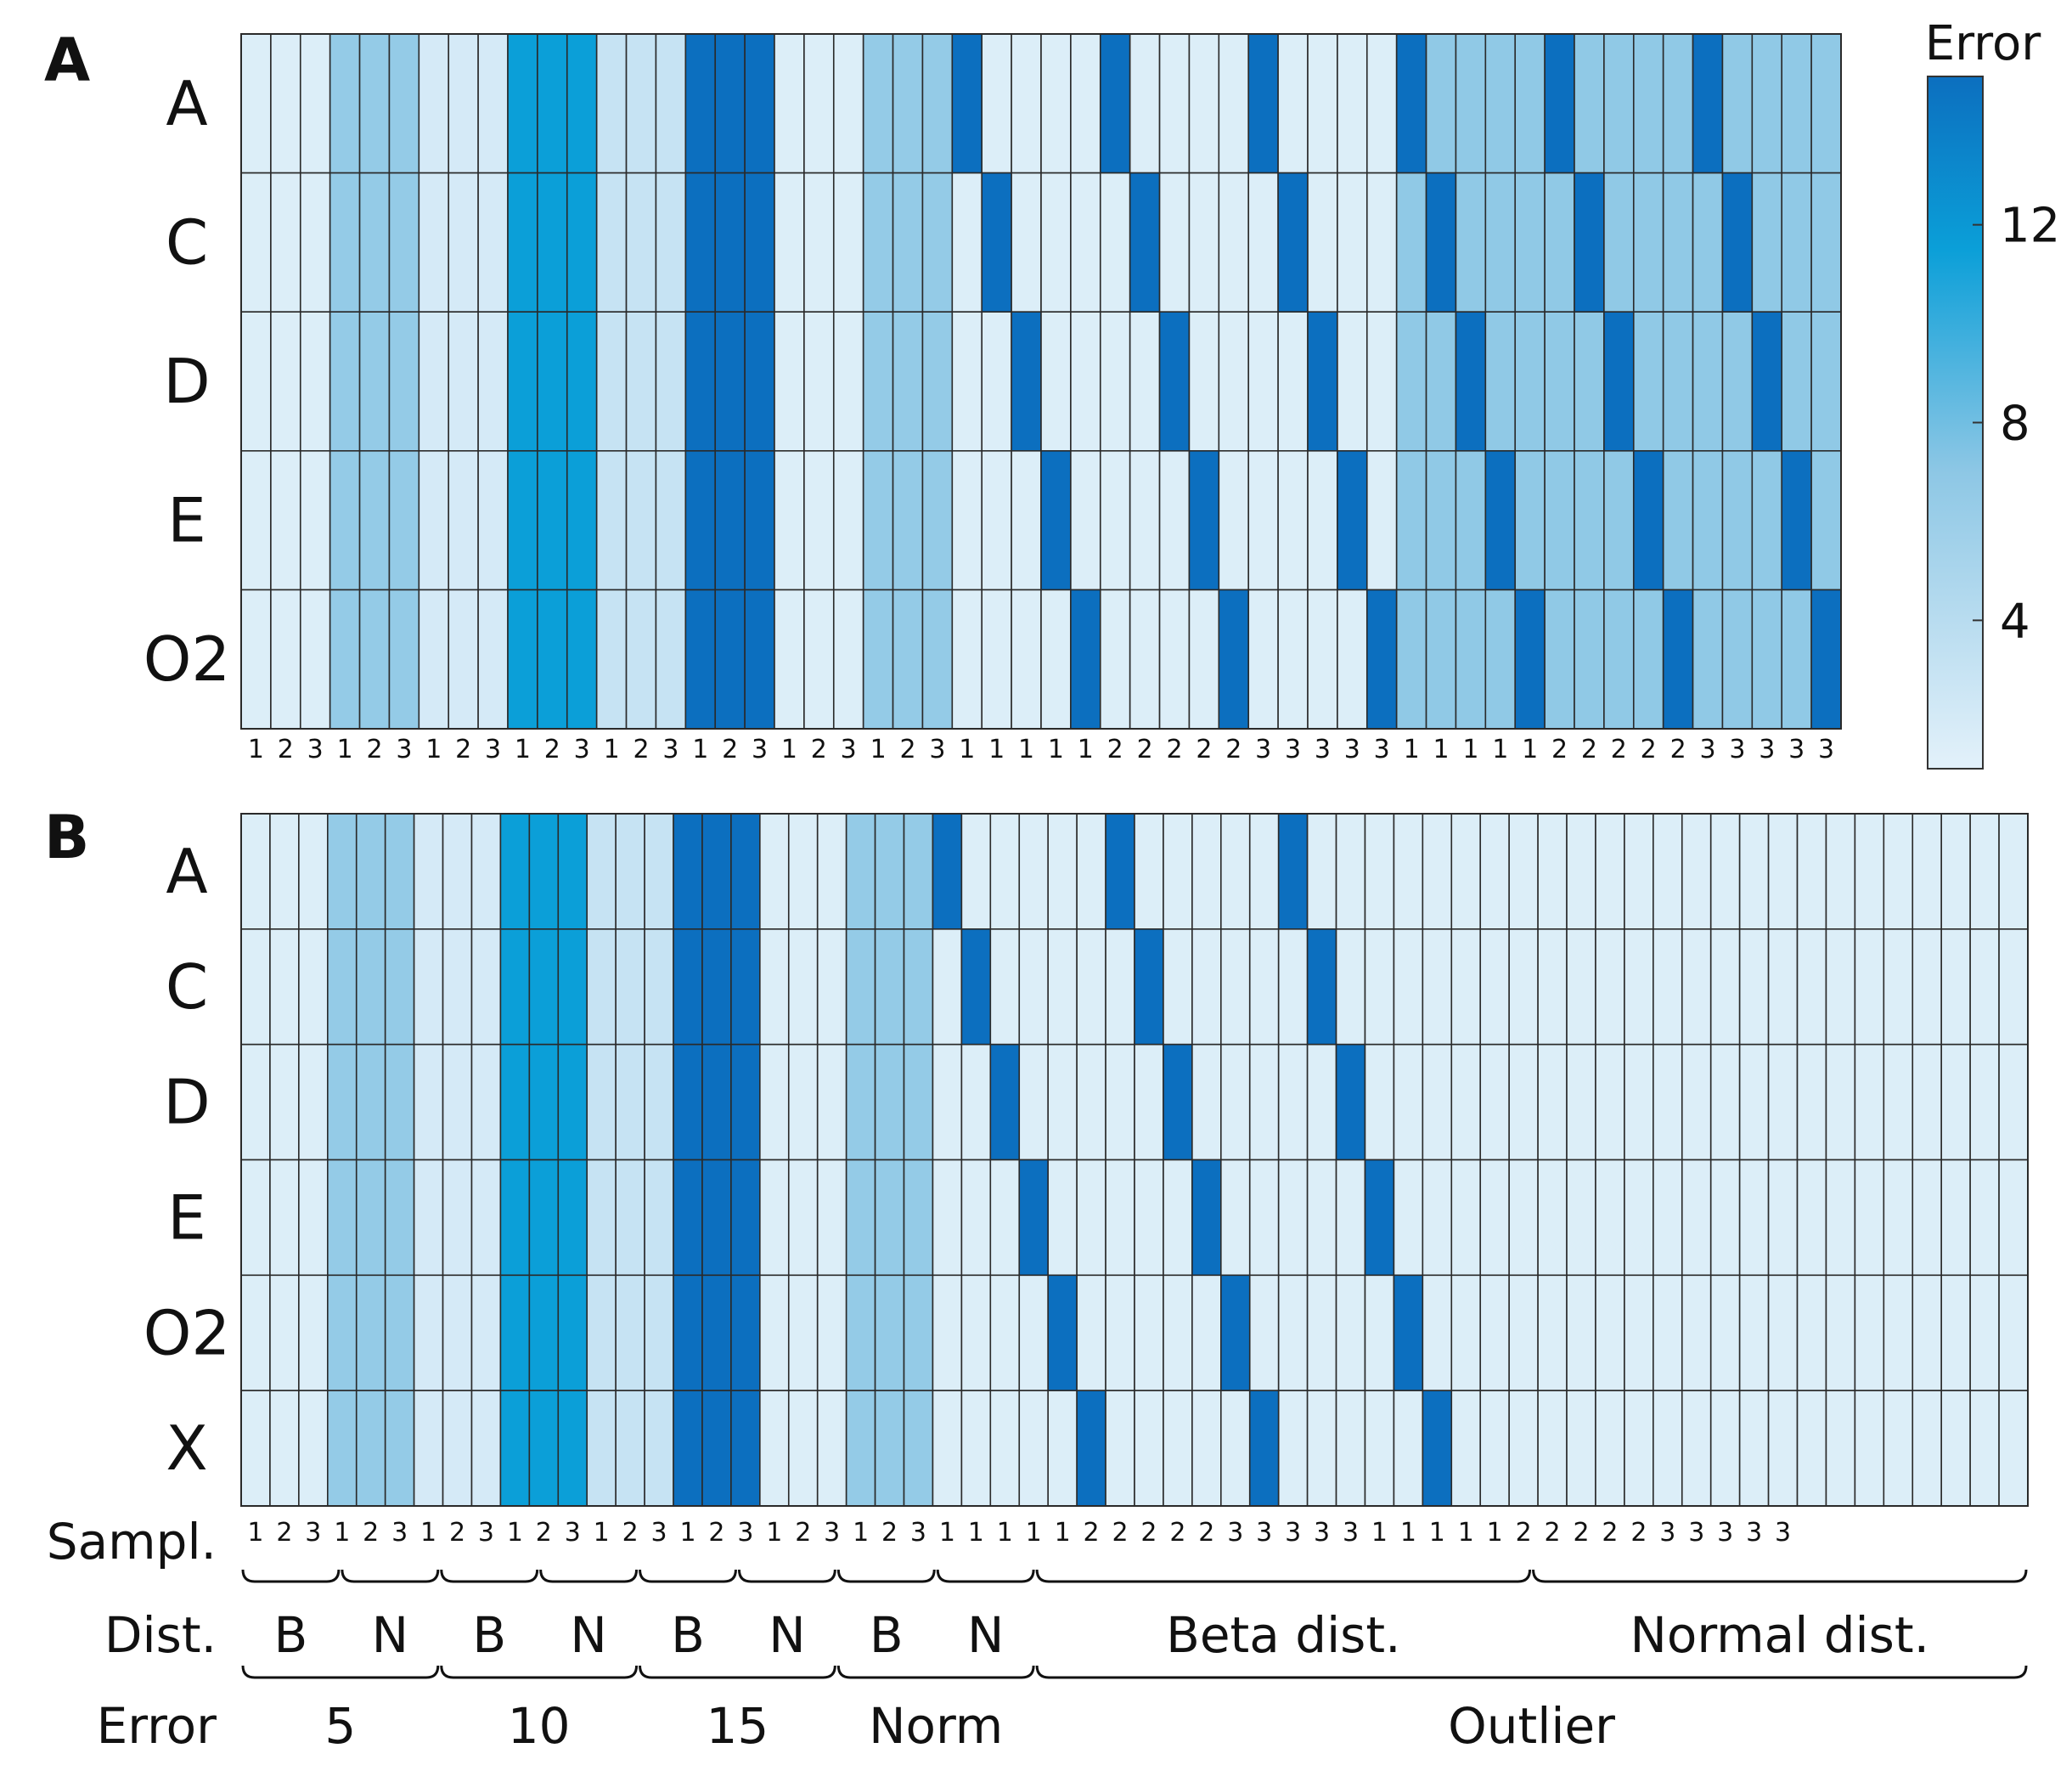 The image size is (2072, 1782). What do you see at coordinates (132, 1542) in the screenshot?
I see `sampling-axis-label: Sampl.` at bounding box center [132, 1542].